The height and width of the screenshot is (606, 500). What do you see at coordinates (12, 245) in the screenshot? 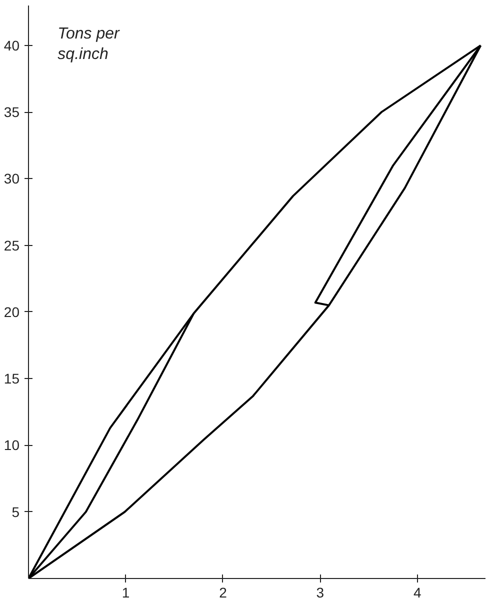
I see `y-tick-label: 25` at bounding box center [12, 245].